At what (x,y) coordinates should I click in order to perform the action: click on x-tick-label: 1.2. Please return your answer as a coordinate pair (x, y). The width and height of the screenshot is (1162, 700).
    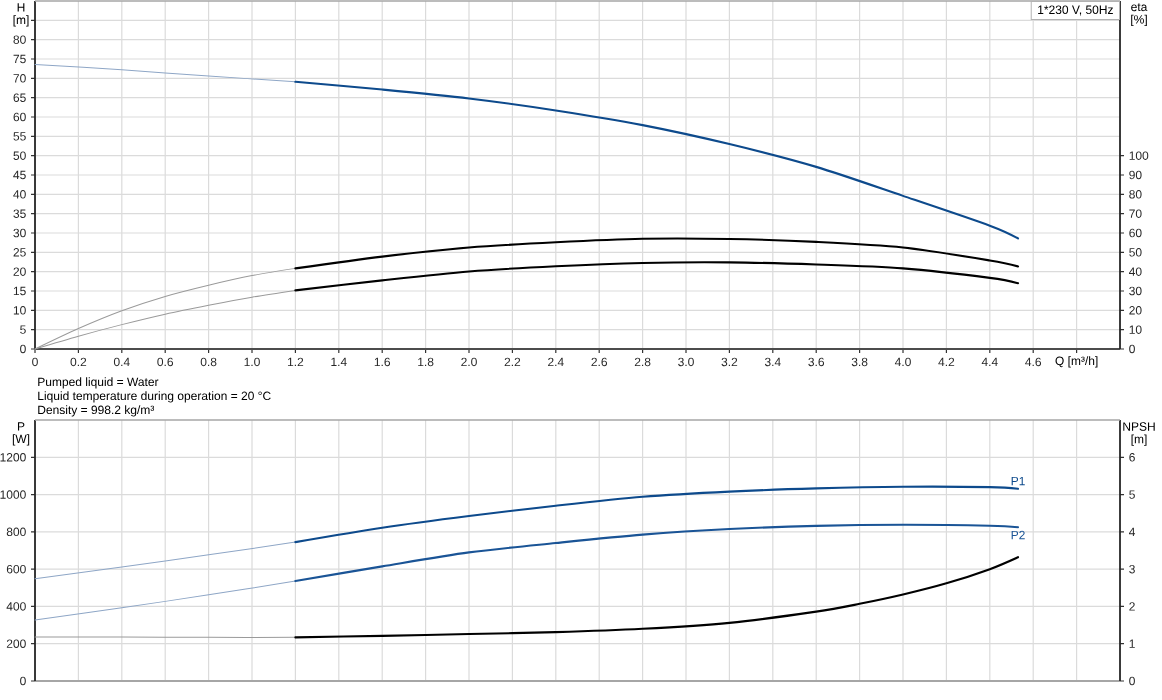
    Looking at the image, I should click on (295, 362).